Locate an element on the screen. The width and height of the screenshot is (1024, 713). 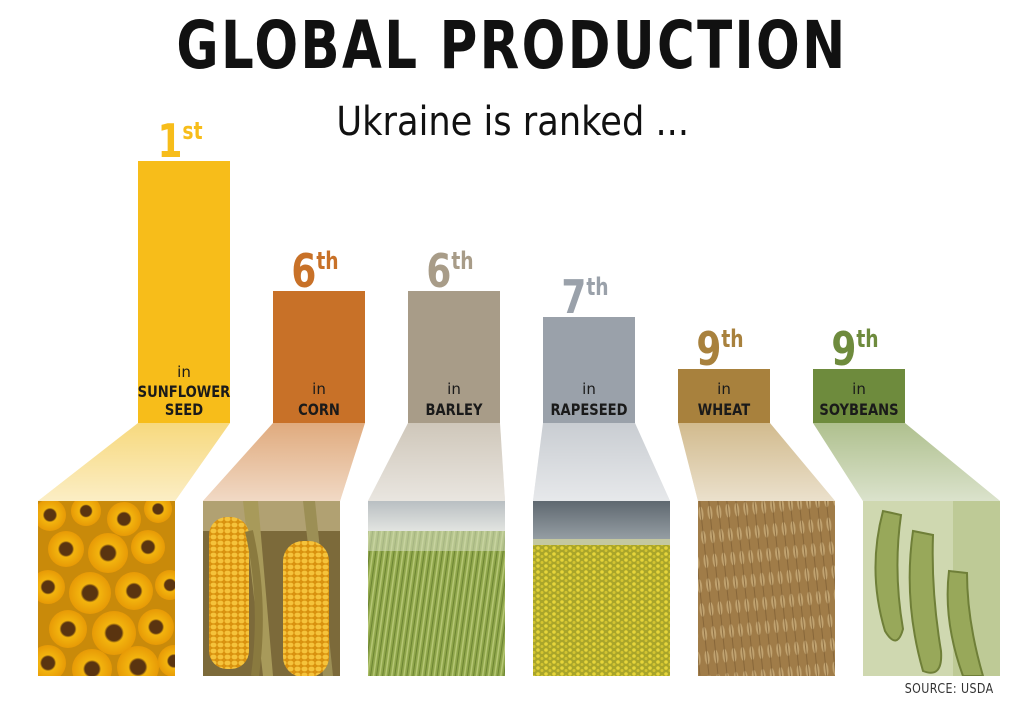
sunflower-photo is located at coordinates (106, 588).